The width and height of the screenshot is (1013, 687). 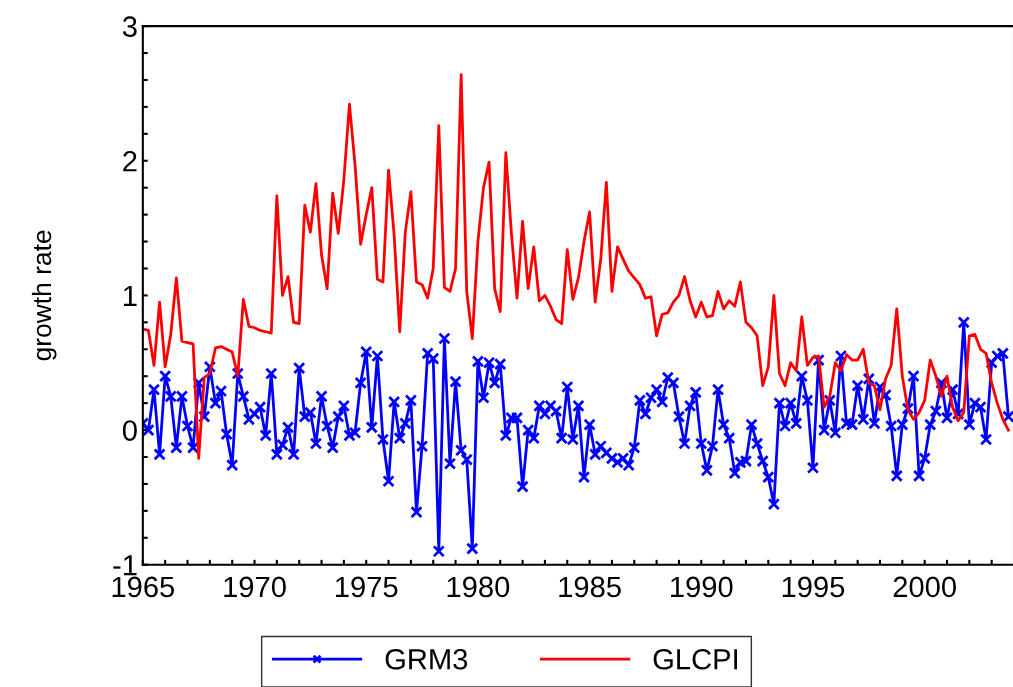 What do you see at coordinates (143, 587) in the screenshot?
I see `x-tick-label: 1965` at bounding box center [143, 587].